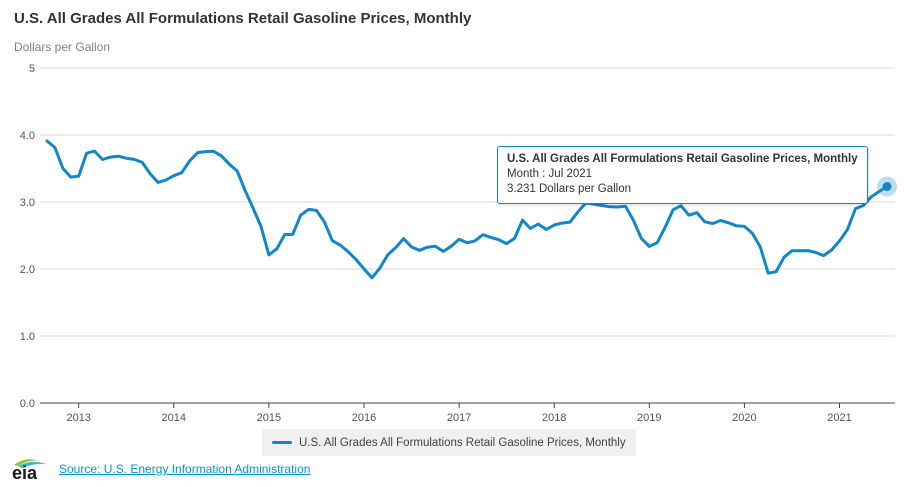 This screenshot has height=487, width=912. What do you see at coordinates (550, 174) in the screenshot?
I see `tooltip-month: Month : Jul 2021` at bounding box center [550, 174].